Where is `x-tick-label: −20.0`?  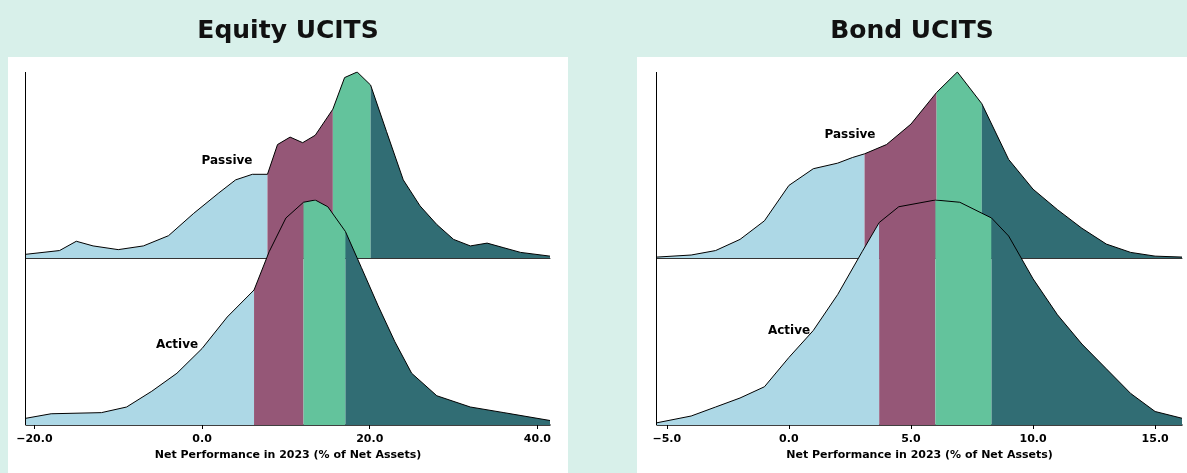
x-tick-label: −20.0 is located at coordinates (34, 438).